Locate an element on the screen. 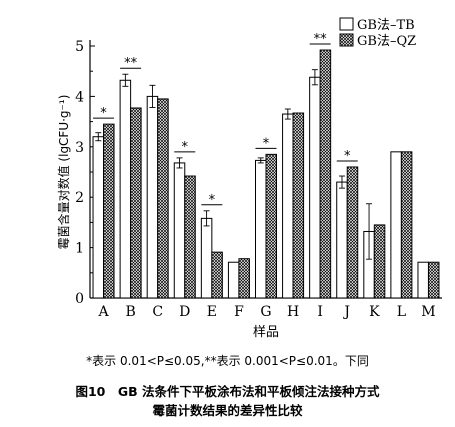 The image size is (455, 427). x-tick-label: I is located at coordinates (320, 312).